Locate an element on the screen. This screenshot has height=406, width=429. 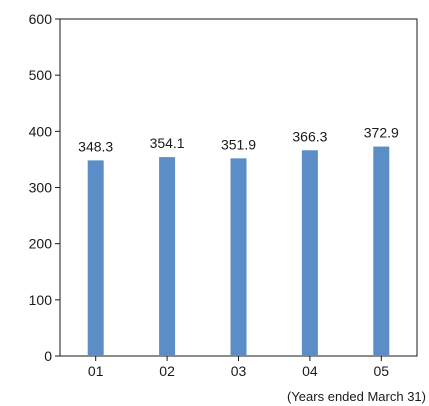
y-tick-label: 200 is located at coordinates (41, 244).